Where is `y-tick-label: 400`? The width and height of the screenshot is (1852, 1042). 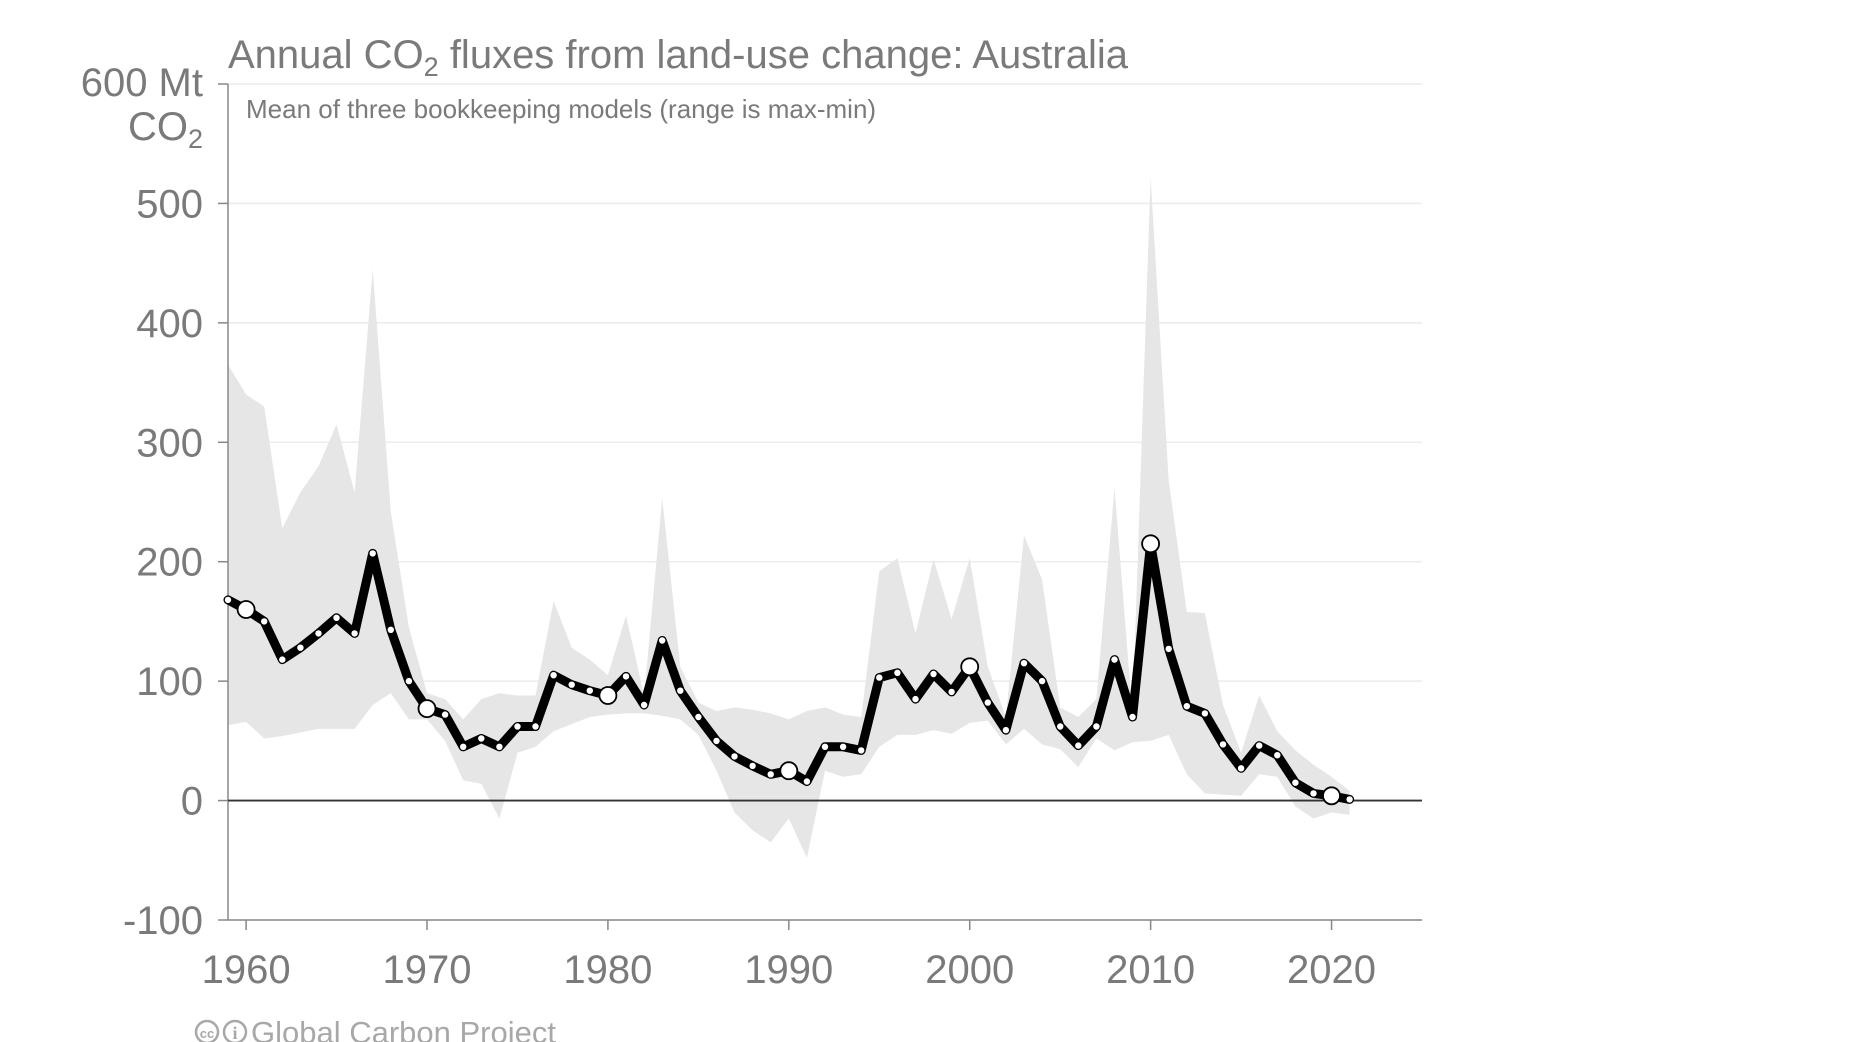
y-tick-label: 400 is located at coordinates (169, 324).